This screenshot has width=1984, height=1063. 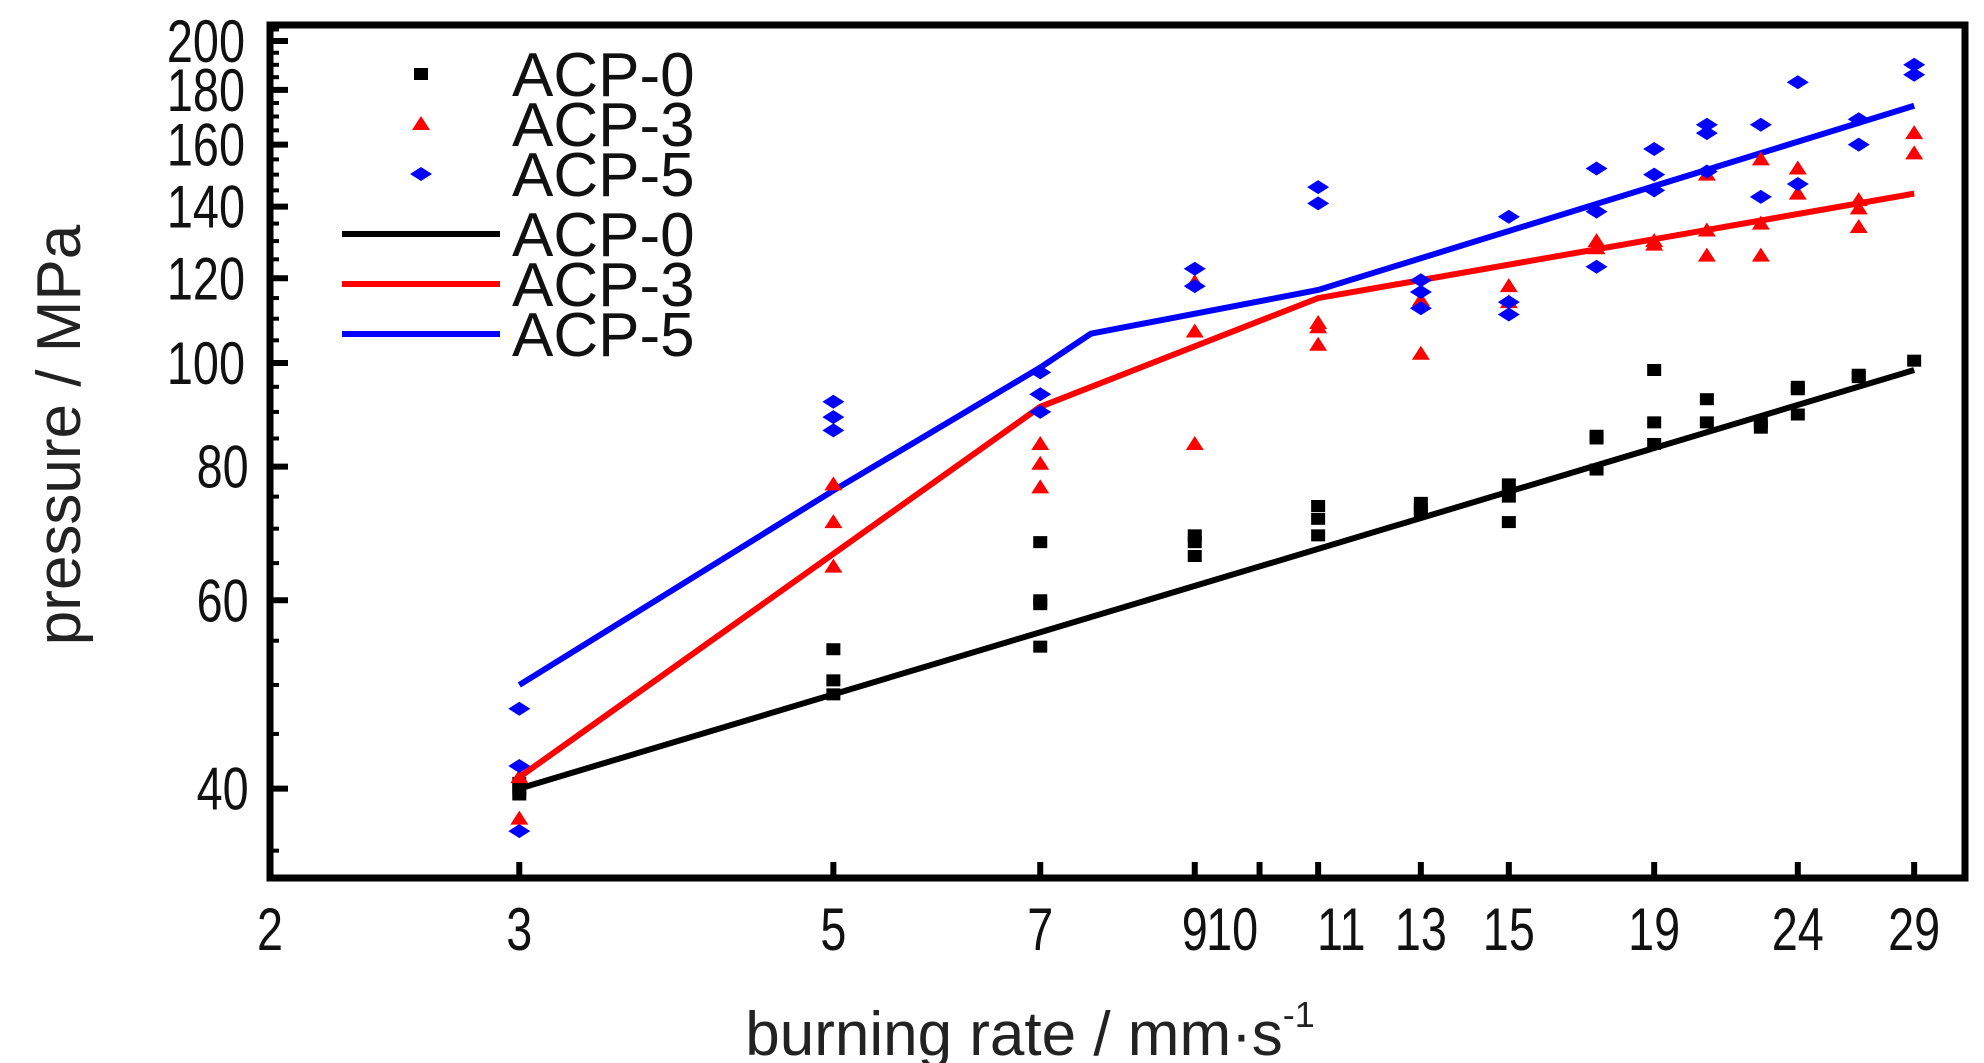 What do you see at coordinates (206, 90) in the screenshot?
I see `y-tick-label: 180` at bounding box center [206, 90].